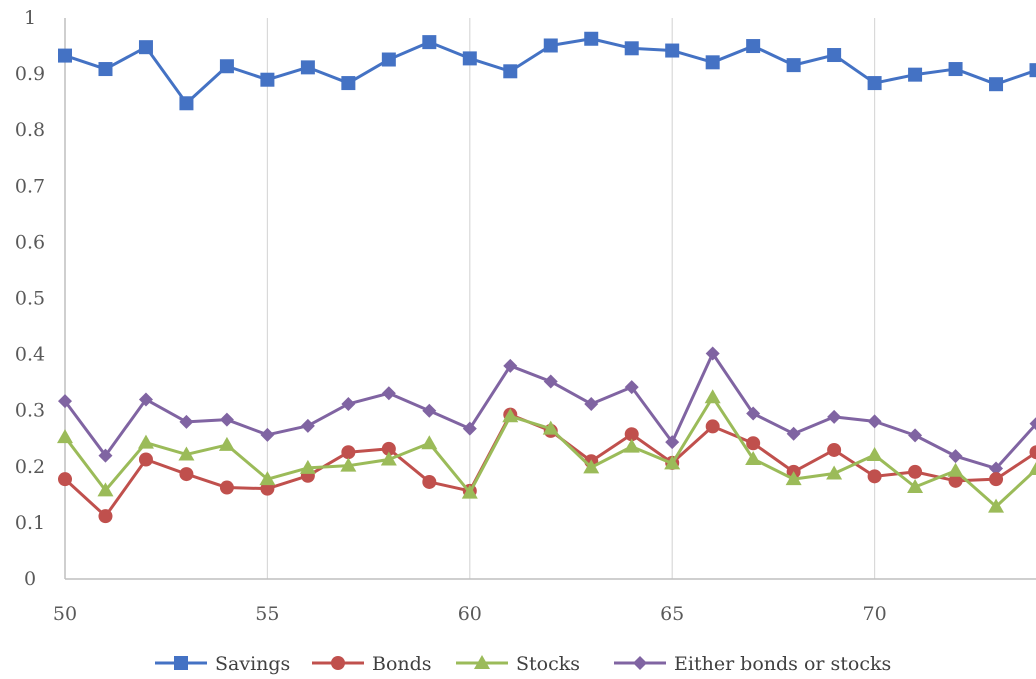 This screenshot has width=1036, height=679. I want to click on y-tick-label: 0.2, so click(30, 467).